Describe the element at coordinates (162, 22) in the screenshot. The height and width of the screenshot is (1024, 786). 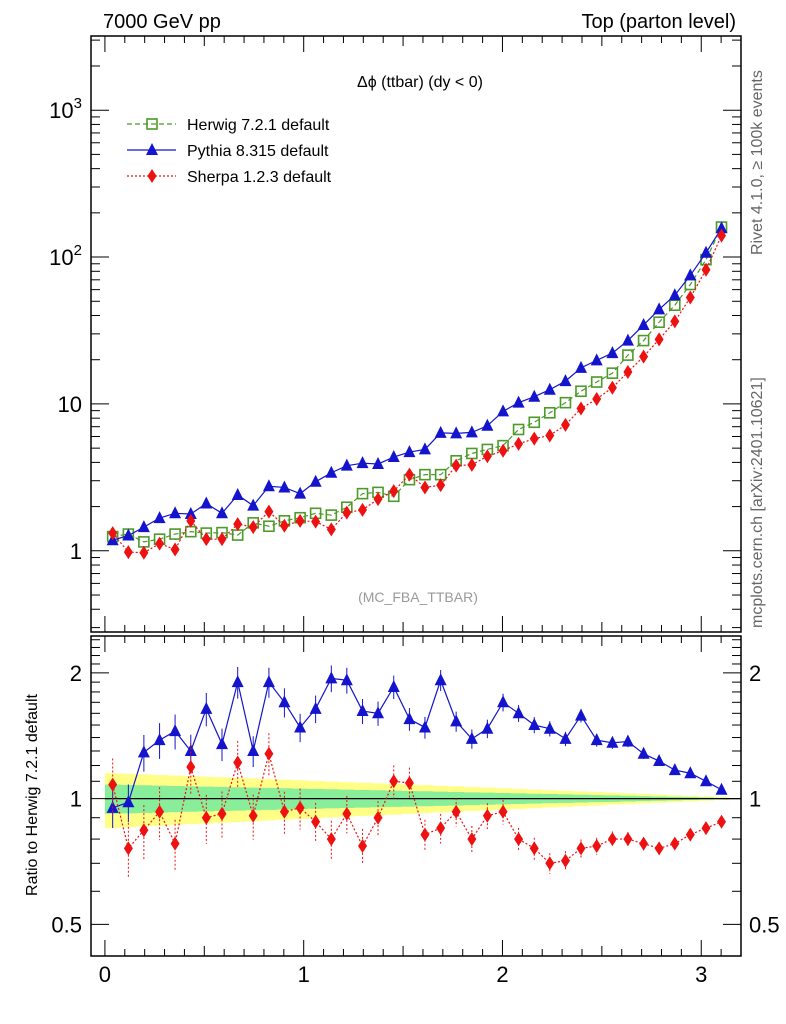
I see `header-left: 7000 GeV pp` at that location.